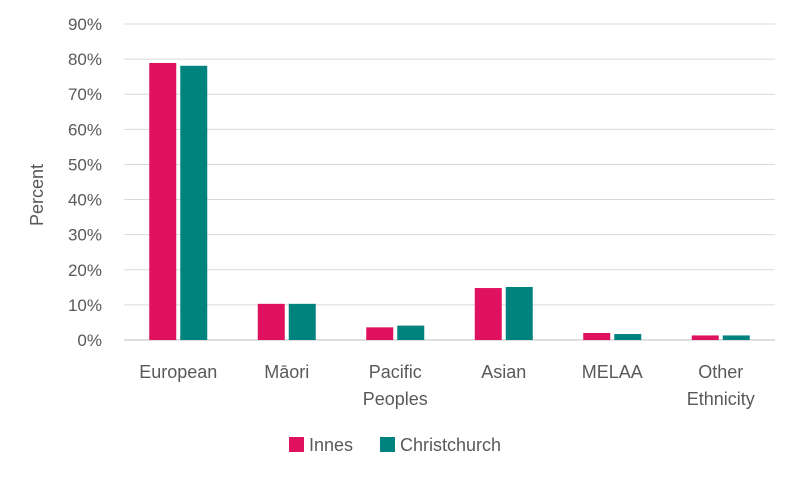  I want to click on y-tick-label: 70%, so click(85, 94).